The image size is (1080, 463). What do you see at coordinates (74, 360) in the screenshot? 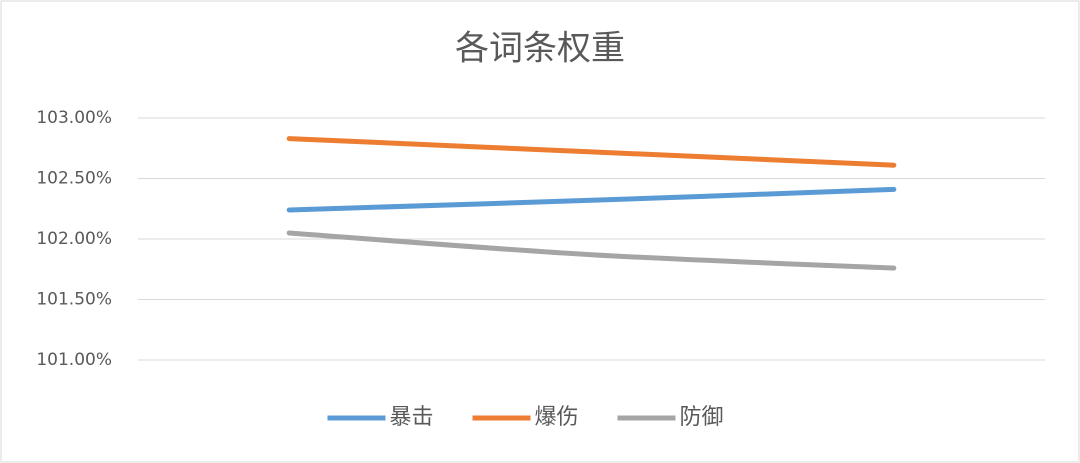
I see `y-tick-label: 101.00%` at bounding box center [74, 360].